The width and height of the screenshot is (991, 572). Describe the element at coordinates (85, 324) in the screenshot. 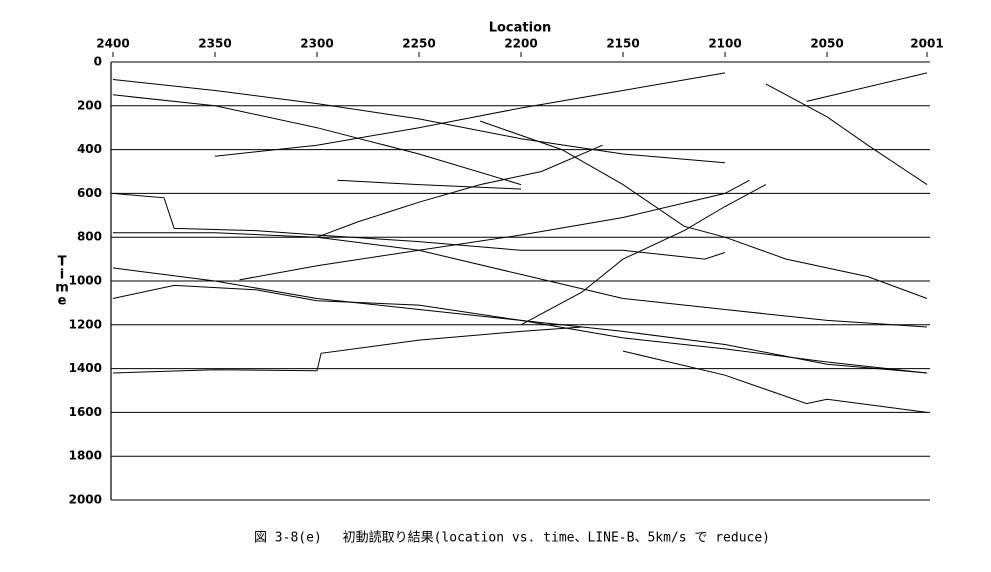

I see `y-tick-label: 1200` at that location.